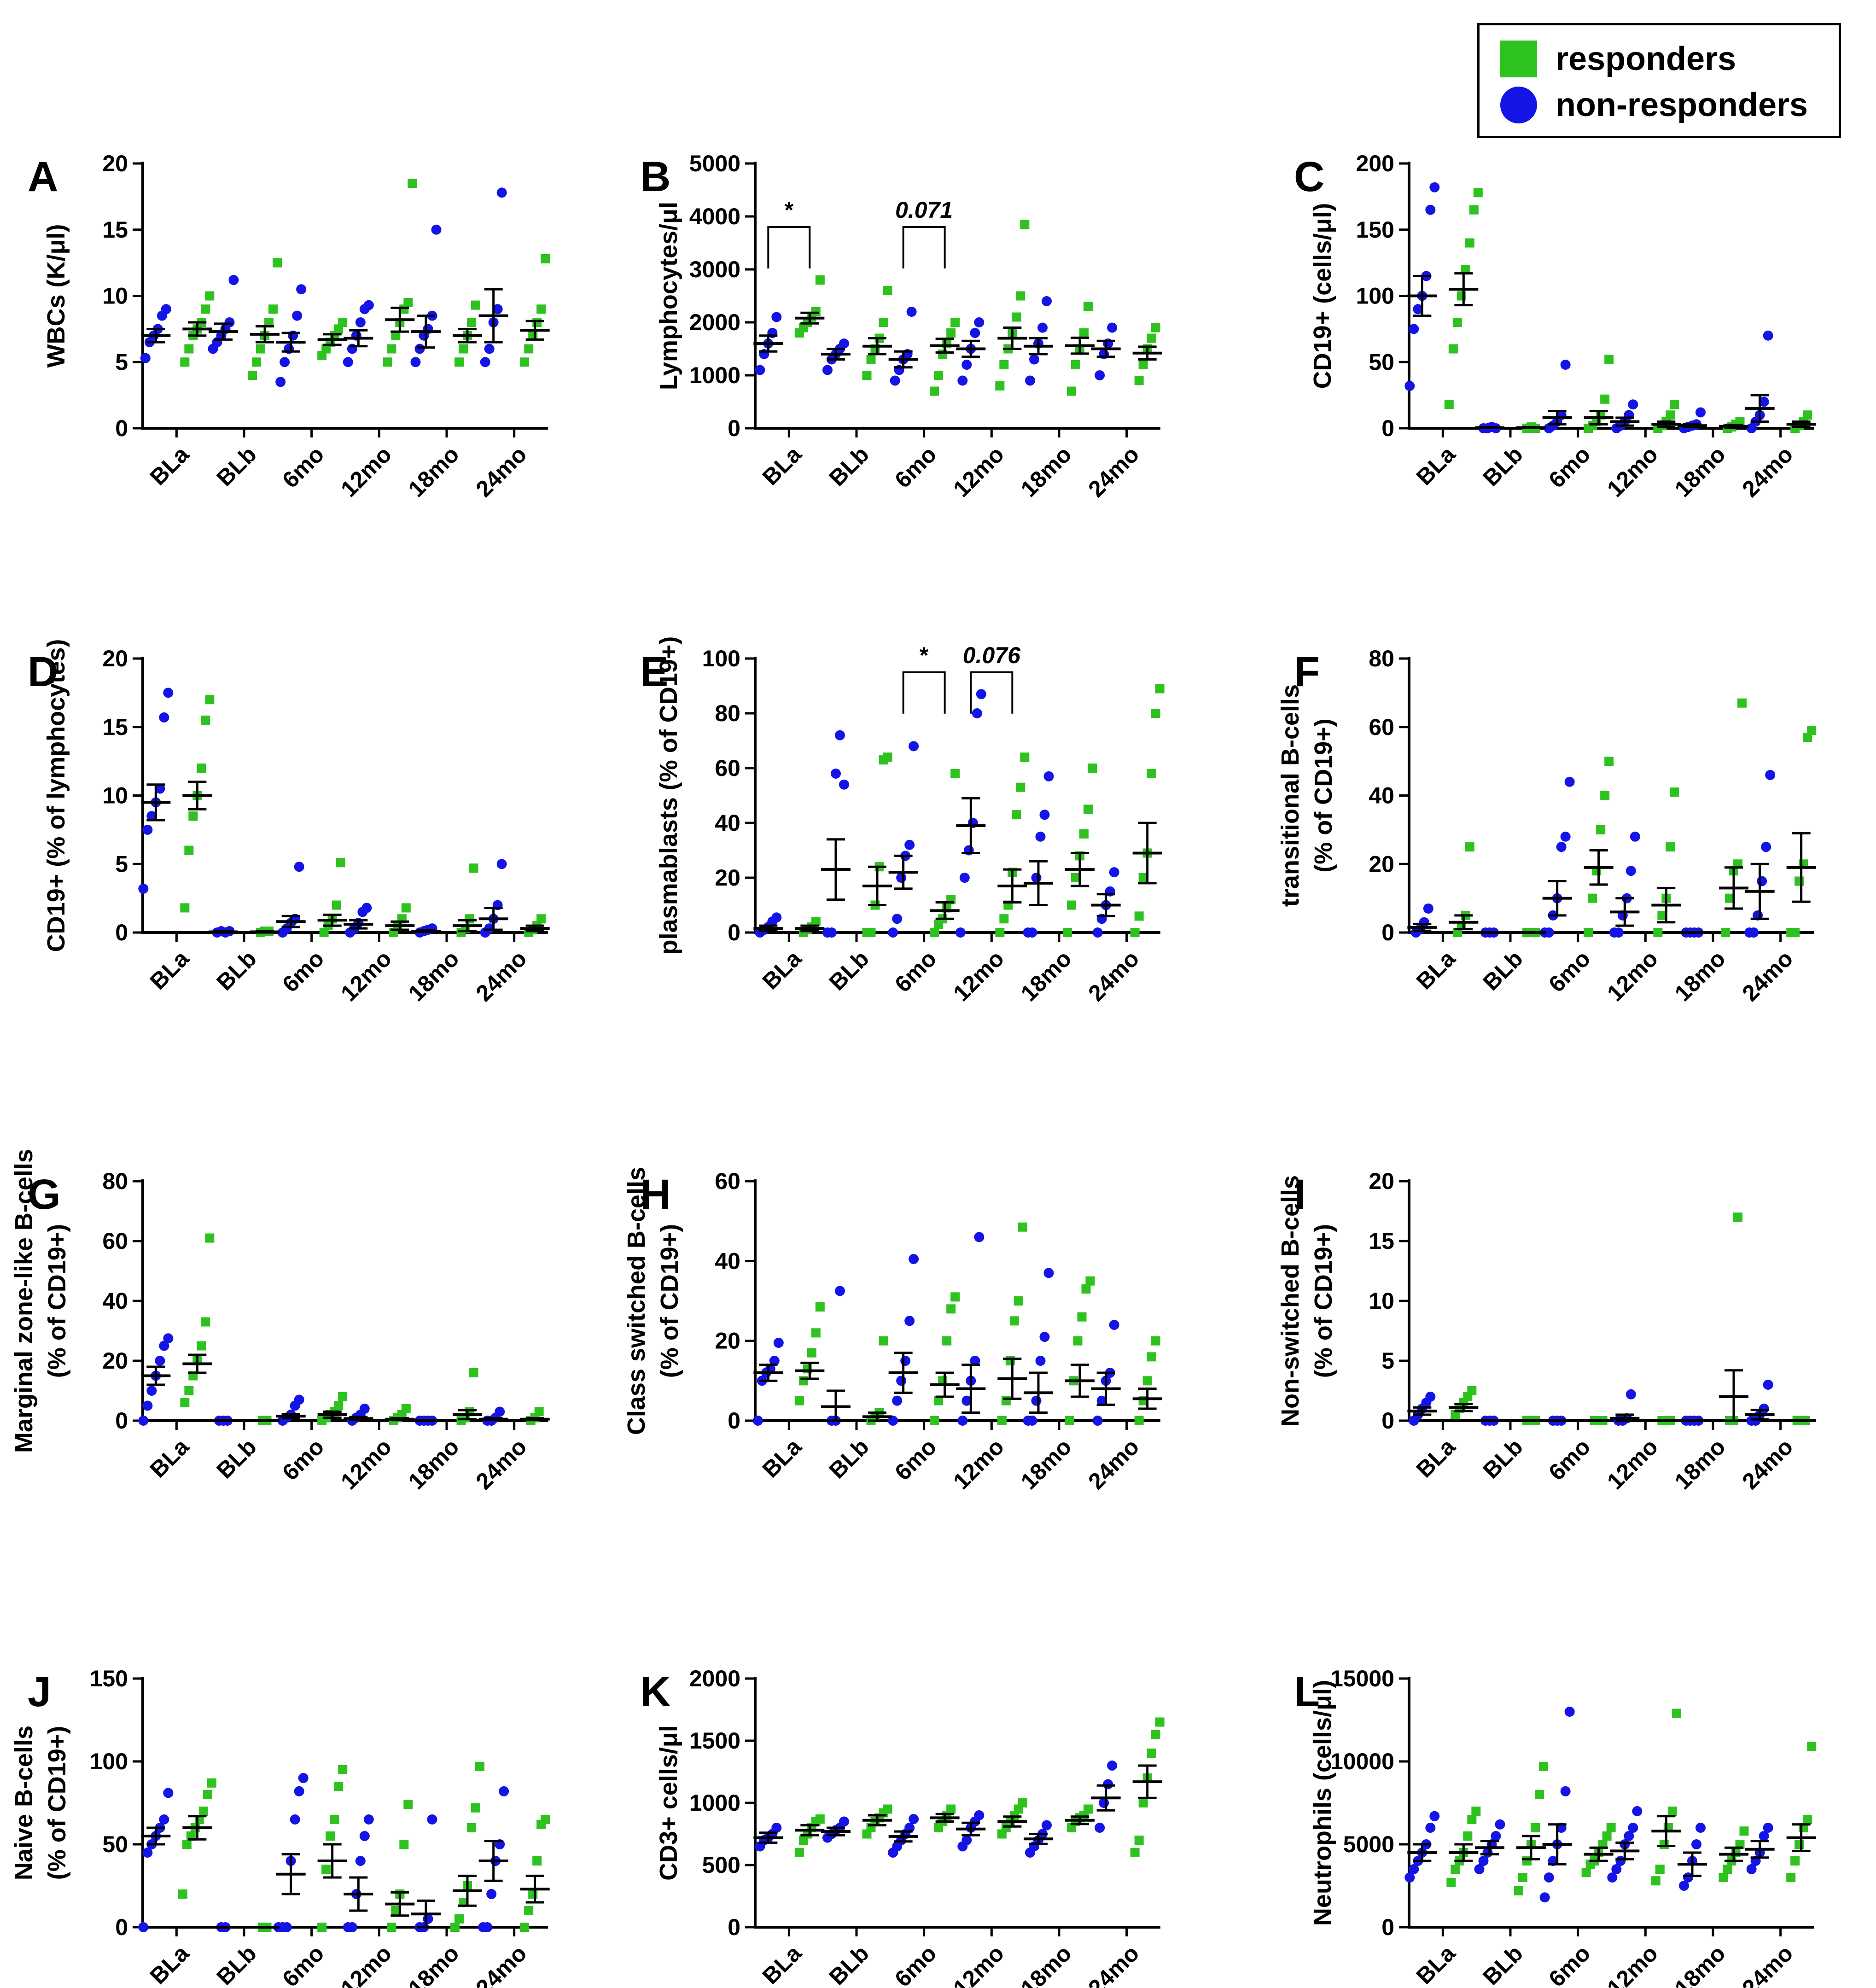  What do you see at coordinates (1290, 1301) in the screenshot?
I see `y-axis-label-line: Non-switched B-cells` at bounding box center [1290, 1301].